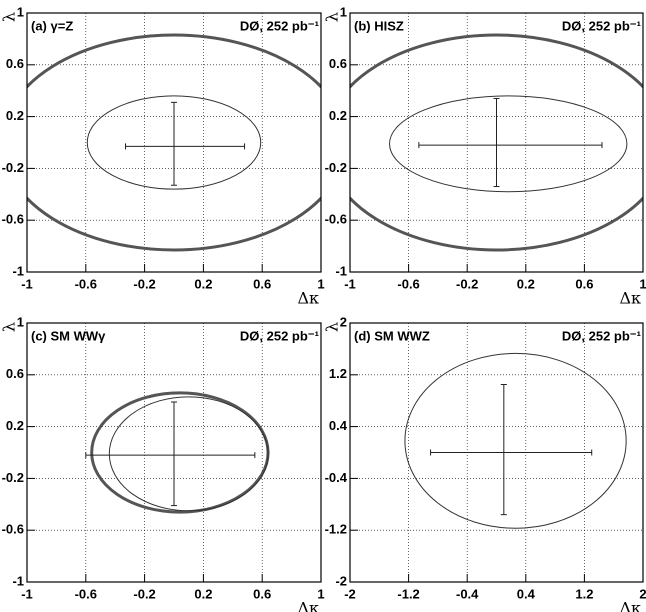 This screenshot has height=612, width=646. I want to click on x-tick-label: 1.2, so click(584, 593).